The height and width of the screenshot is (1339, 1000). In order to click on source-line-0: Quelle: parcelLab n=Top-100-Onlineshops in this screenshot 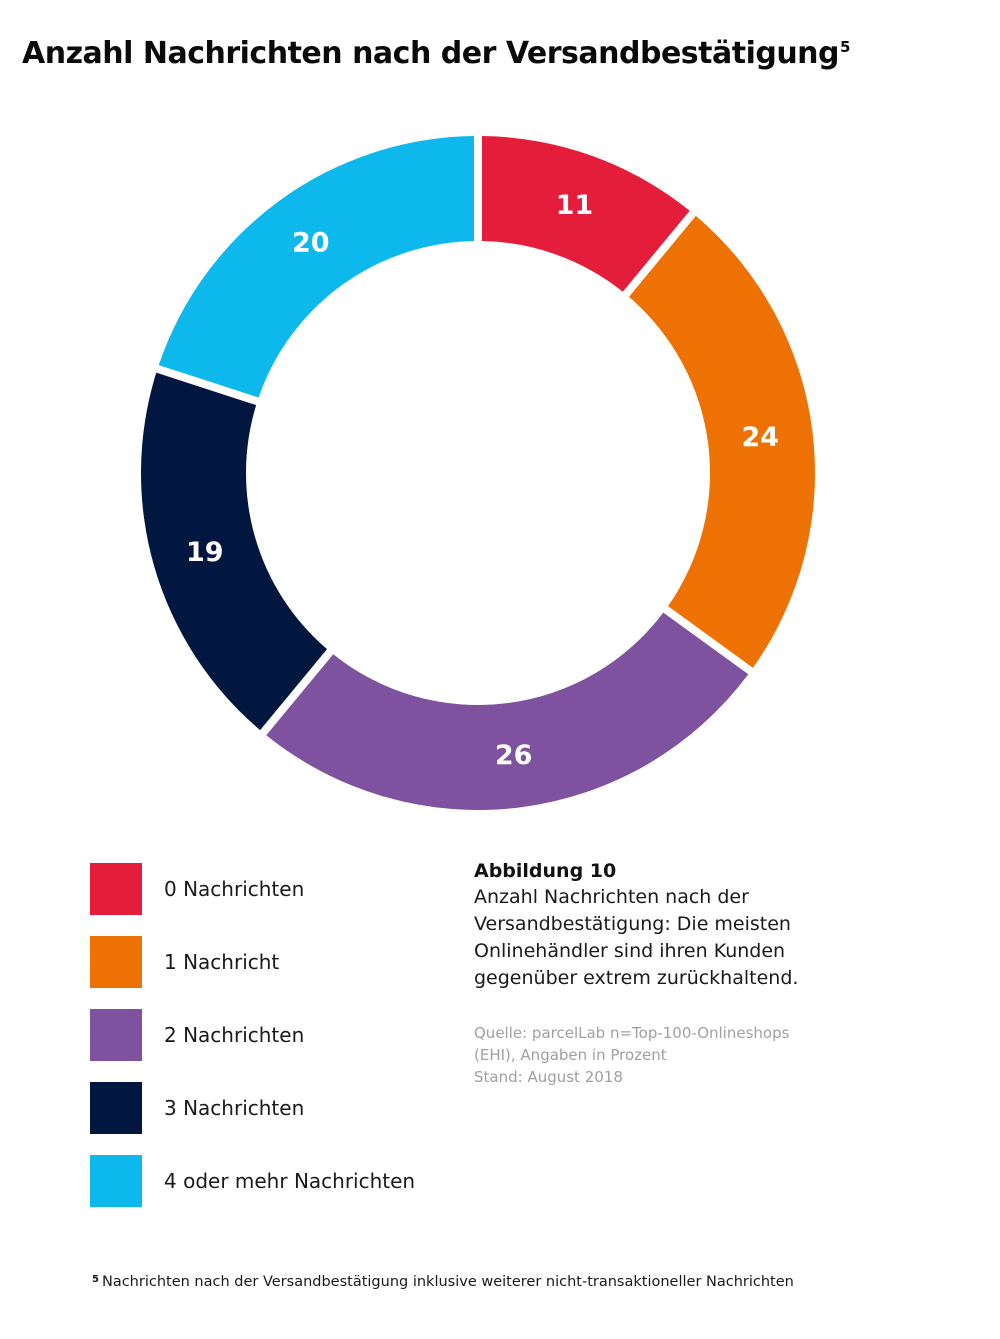, I will do `click(632, 1033)`.